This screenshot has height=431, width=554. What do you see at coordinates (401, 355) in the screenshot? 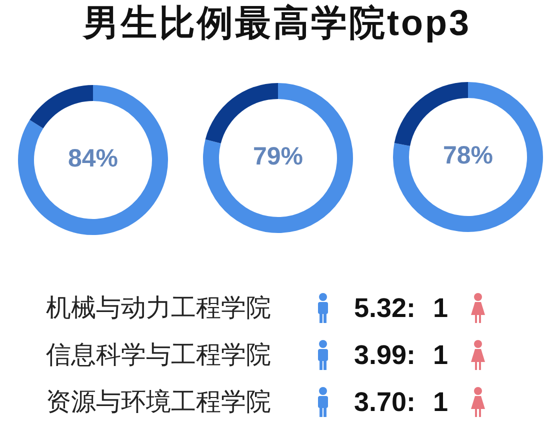
I see `text: 3.99: 1` at bounding box center [401, 355].